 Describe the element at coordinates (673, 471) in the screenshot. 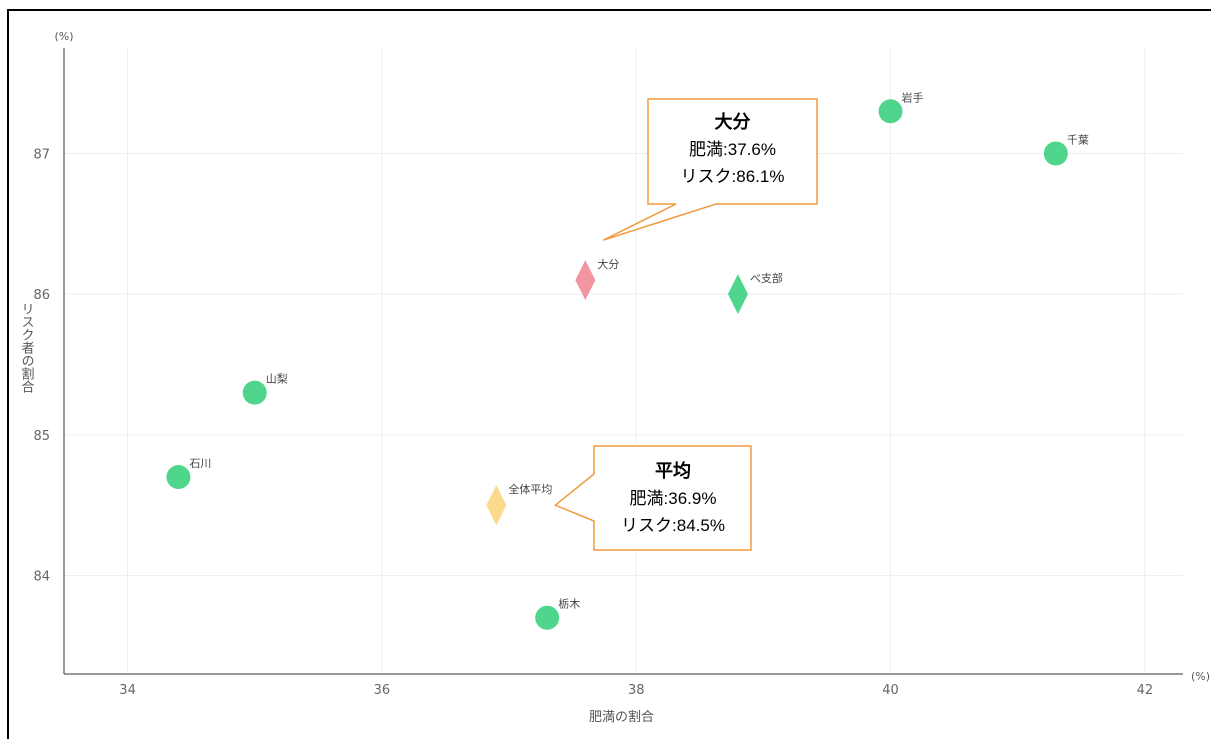

I see `callout-average-title: 平均` at that location.